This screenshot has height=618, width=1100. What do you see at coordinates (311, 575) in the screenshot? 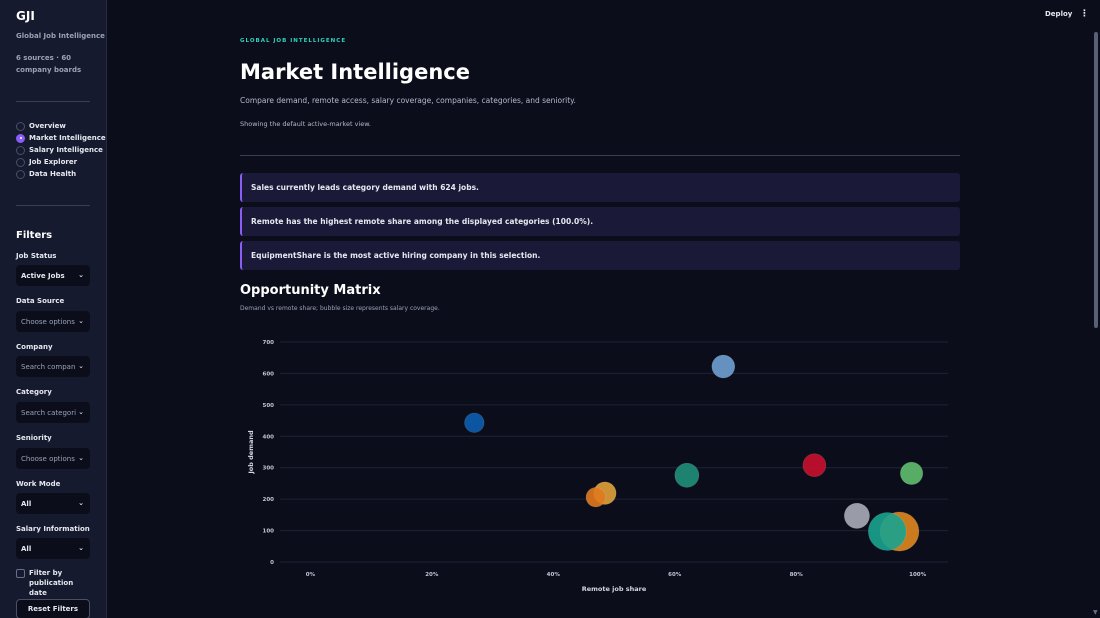
I see `x-tick-label: 0%` at bounding box center [311, 575].